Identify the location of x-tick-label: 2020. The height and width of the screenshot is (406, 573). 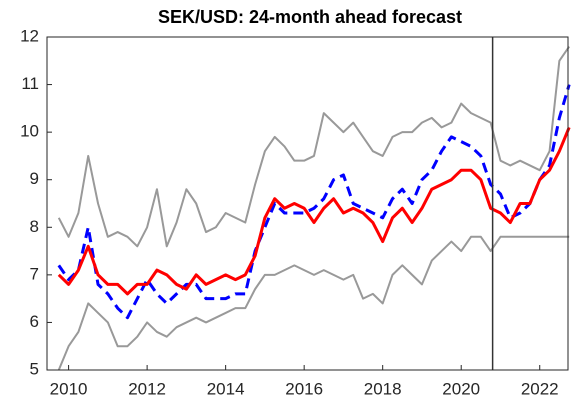
(461, 388).